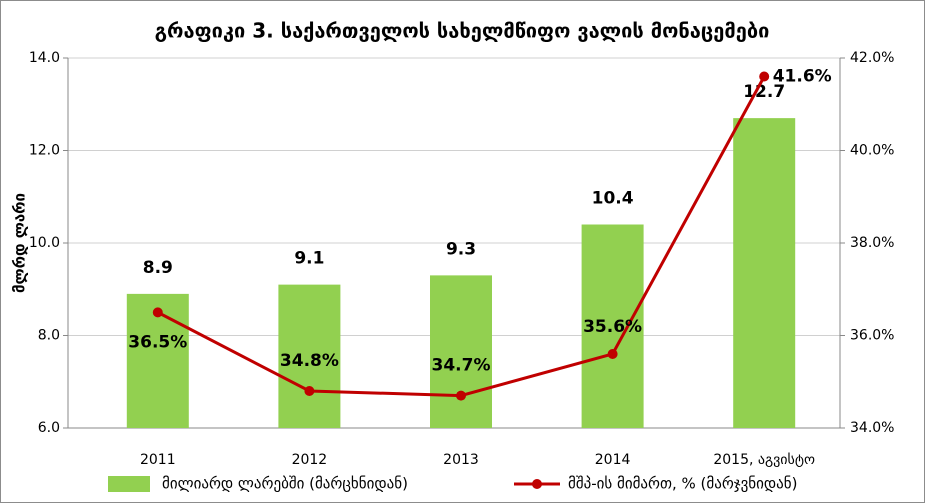  Describe the element at coordinates (20, 243) in the screenshot. I see `y-axis-label: მლრდ ლარი` at that location.